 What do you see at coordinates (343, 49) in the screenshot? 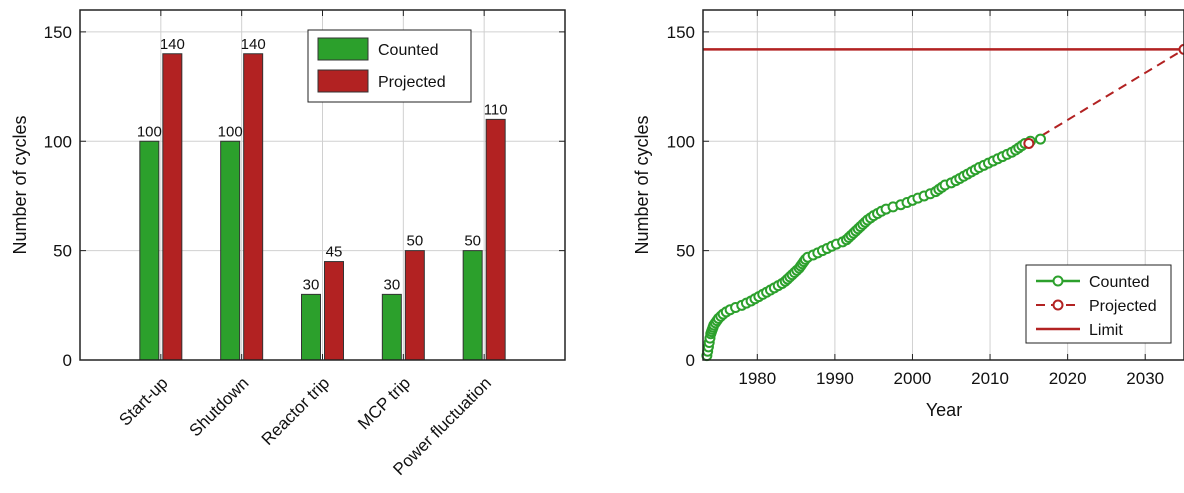
I see `legend-swatch-counted` at bounding box center [343, 49].